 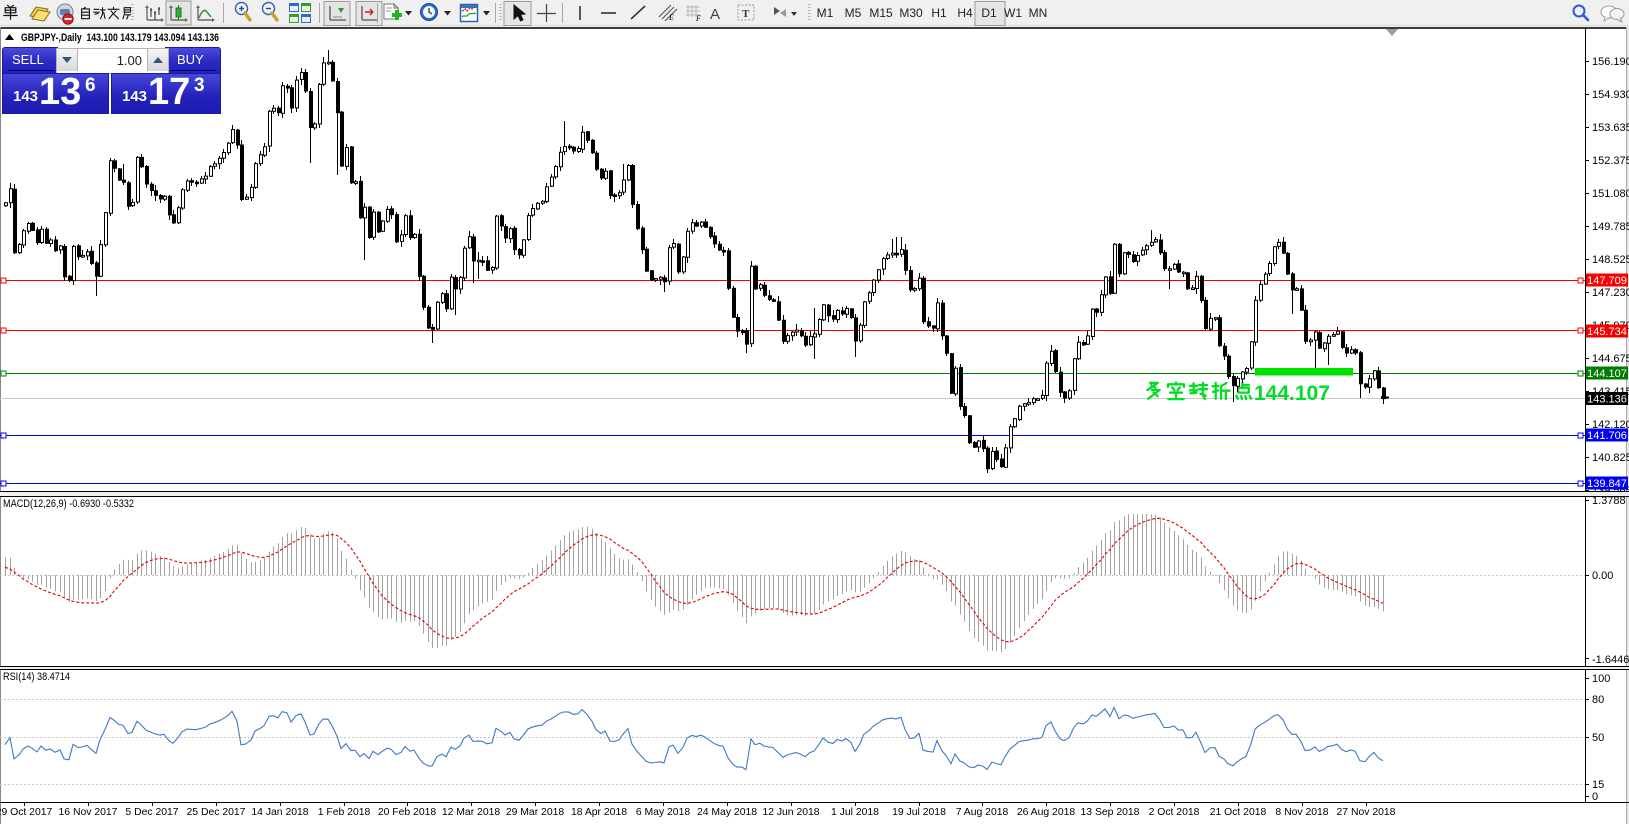 What do you see at coordinates (1607, 400) in the screenshot?
I see `svg-text: 143.136` at bounding box center [1607, 400].